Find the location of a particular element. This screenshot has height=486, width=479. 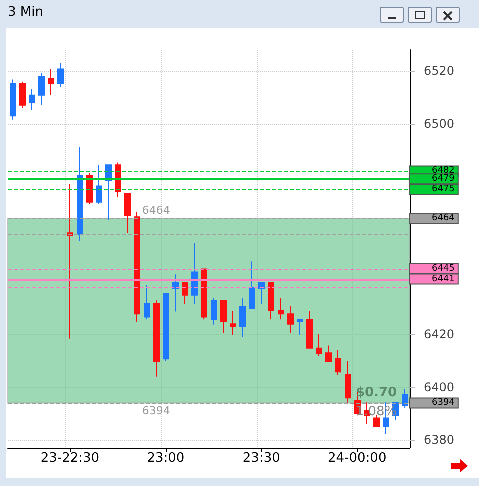

ref-line-label: 6441 is located at coordinates (443, 279).